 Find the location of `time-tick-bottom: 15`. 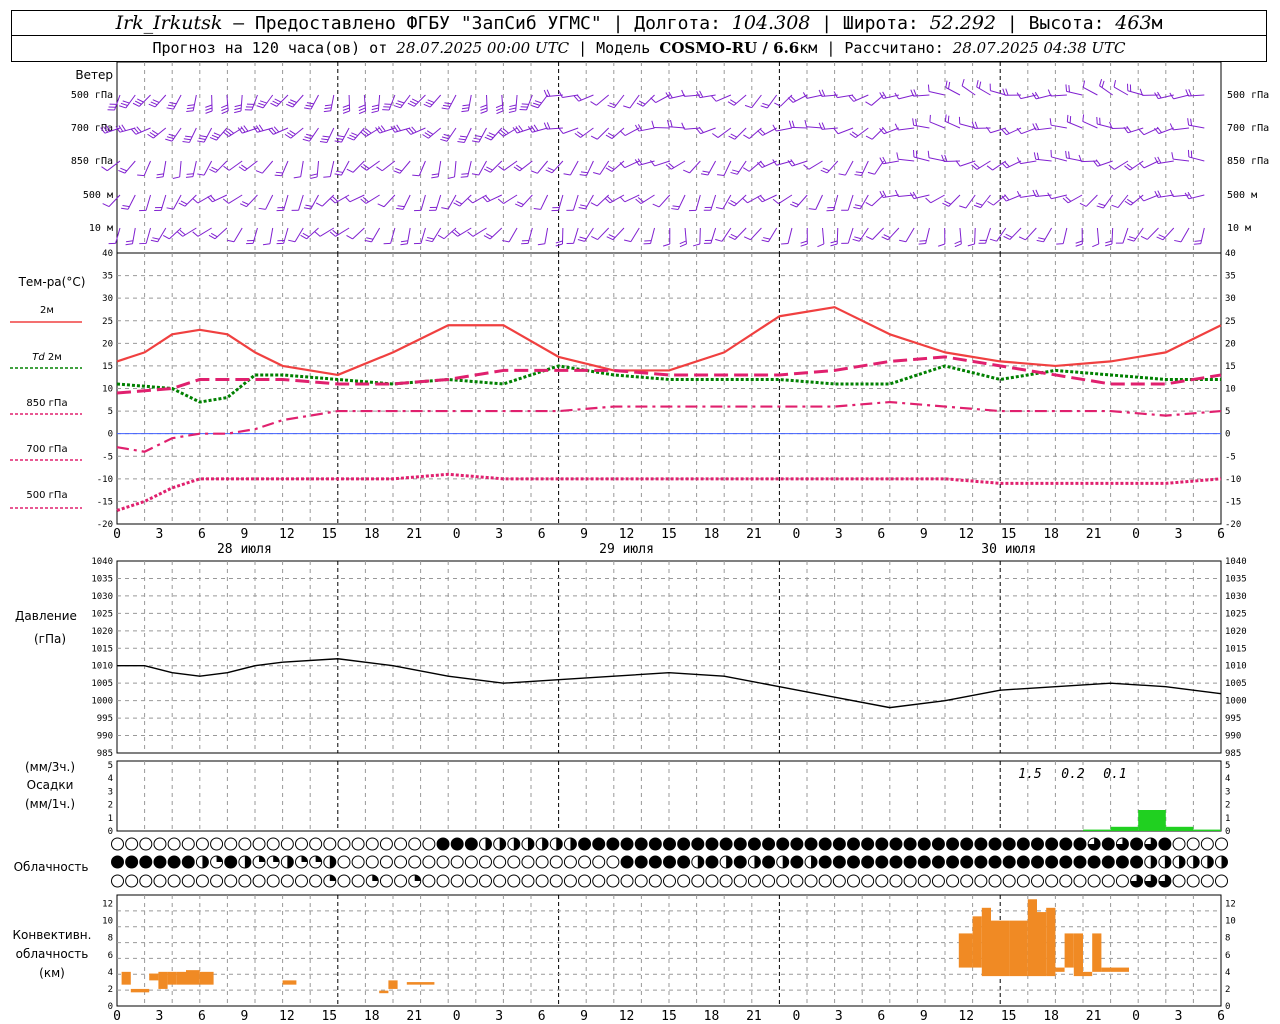

time-tick-bottom: 15 is located at coordinates (329, 1016).